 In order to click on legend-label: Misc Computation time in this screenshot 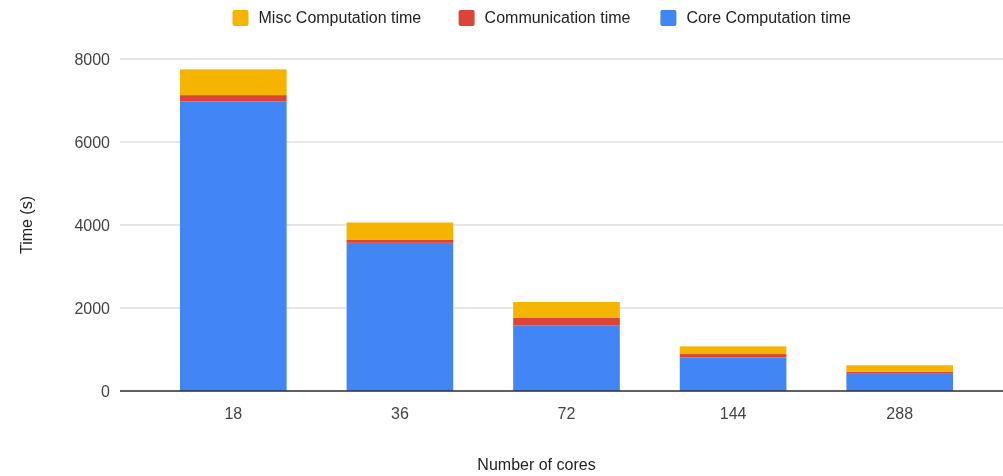, I will do `click(340, 17)`.